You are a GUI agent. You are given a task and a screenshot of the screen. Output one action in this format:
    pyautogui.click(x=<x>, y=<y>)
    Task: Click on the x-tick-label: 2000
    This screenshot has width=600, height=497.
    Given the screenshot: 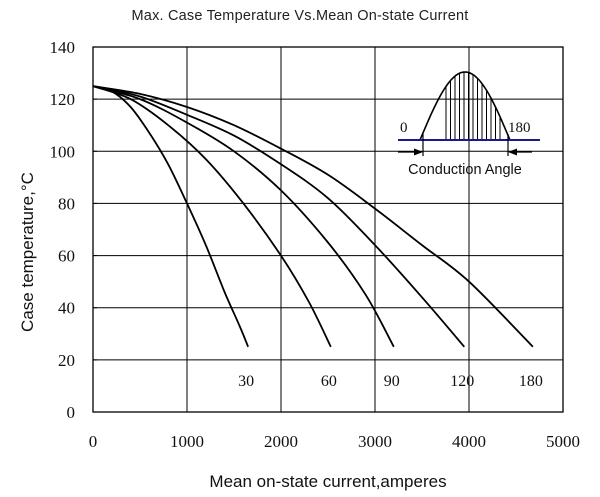 What is the action you would take?
    pyautogui.click(x=281, y=441)
    